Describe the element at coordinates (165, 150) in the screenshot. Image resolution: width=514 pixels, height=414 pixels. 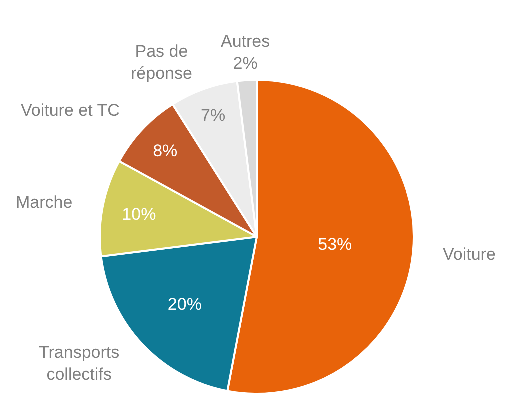
I see `data-label: 8%` at that location.